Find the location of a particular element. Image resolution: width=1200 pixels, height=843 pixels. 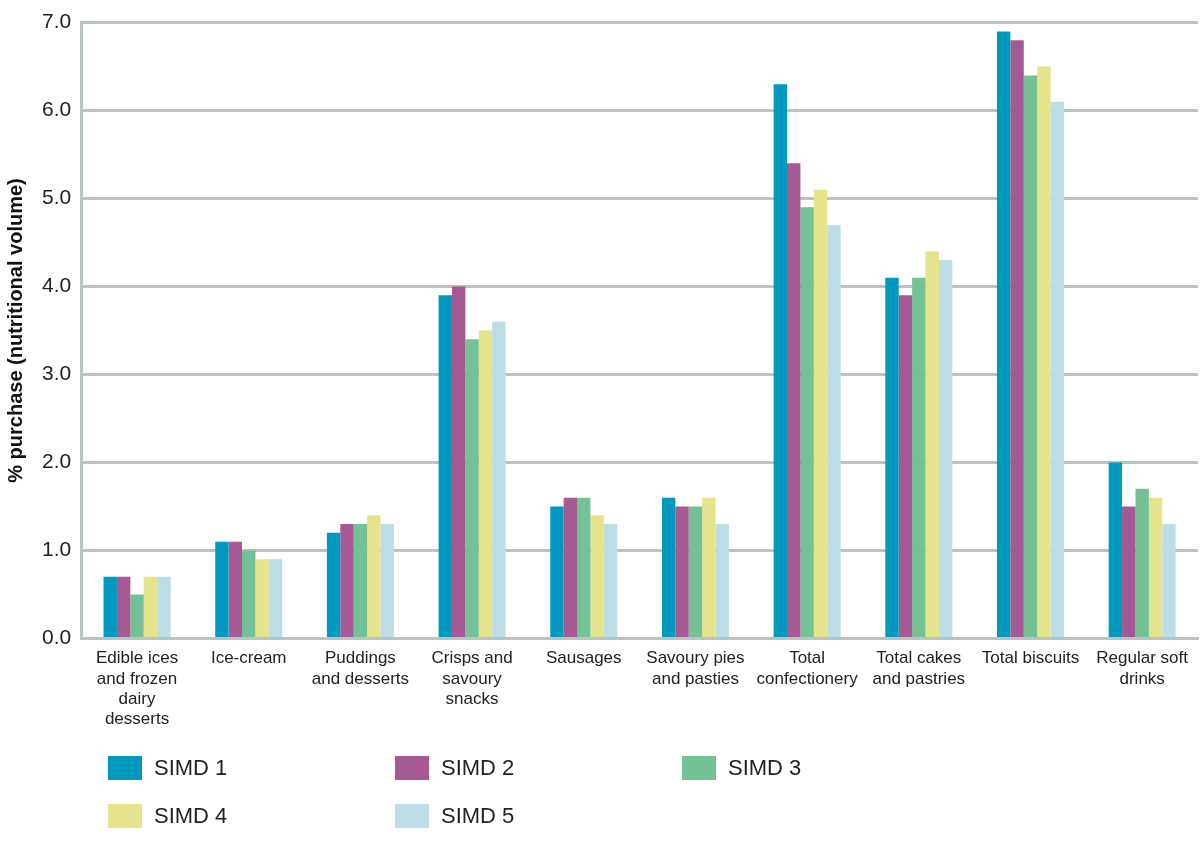

y-tick-label: 1.0 is located at coordinates (56, 549).